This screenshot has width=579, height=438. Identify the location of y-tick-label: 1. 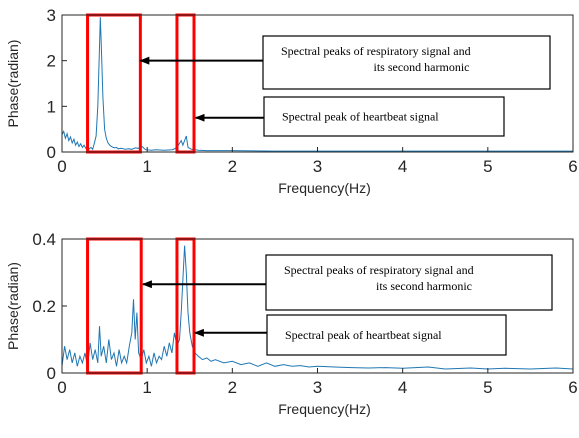
(51, 106).